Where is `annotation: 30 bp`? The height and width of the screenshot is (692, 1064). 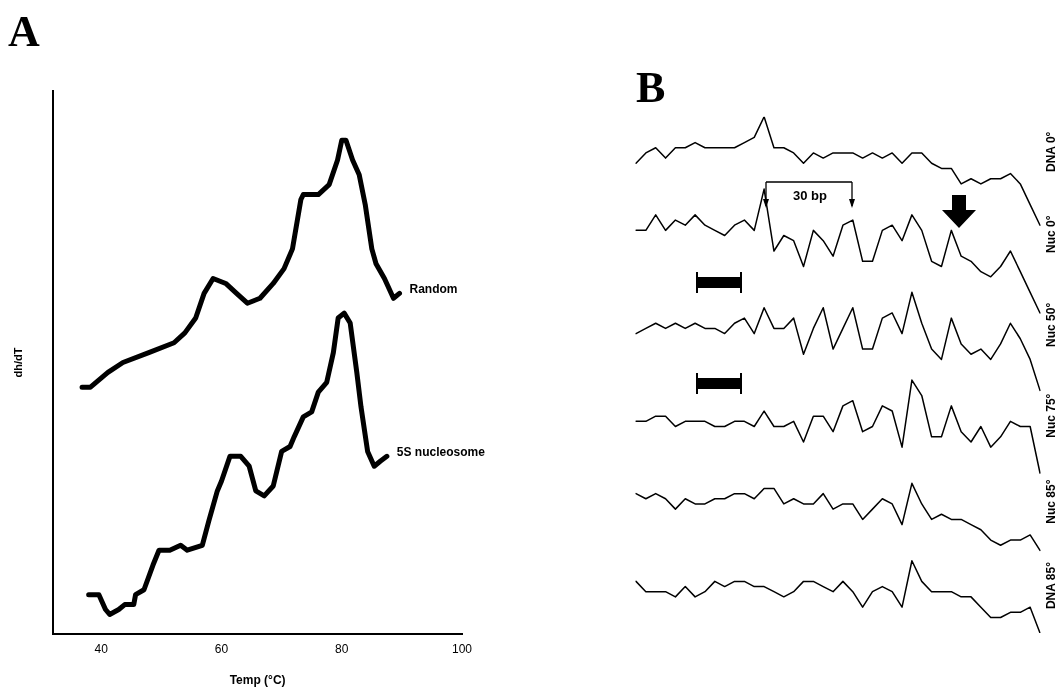 annotation: 30 bp is located at coordinates (810, 195).